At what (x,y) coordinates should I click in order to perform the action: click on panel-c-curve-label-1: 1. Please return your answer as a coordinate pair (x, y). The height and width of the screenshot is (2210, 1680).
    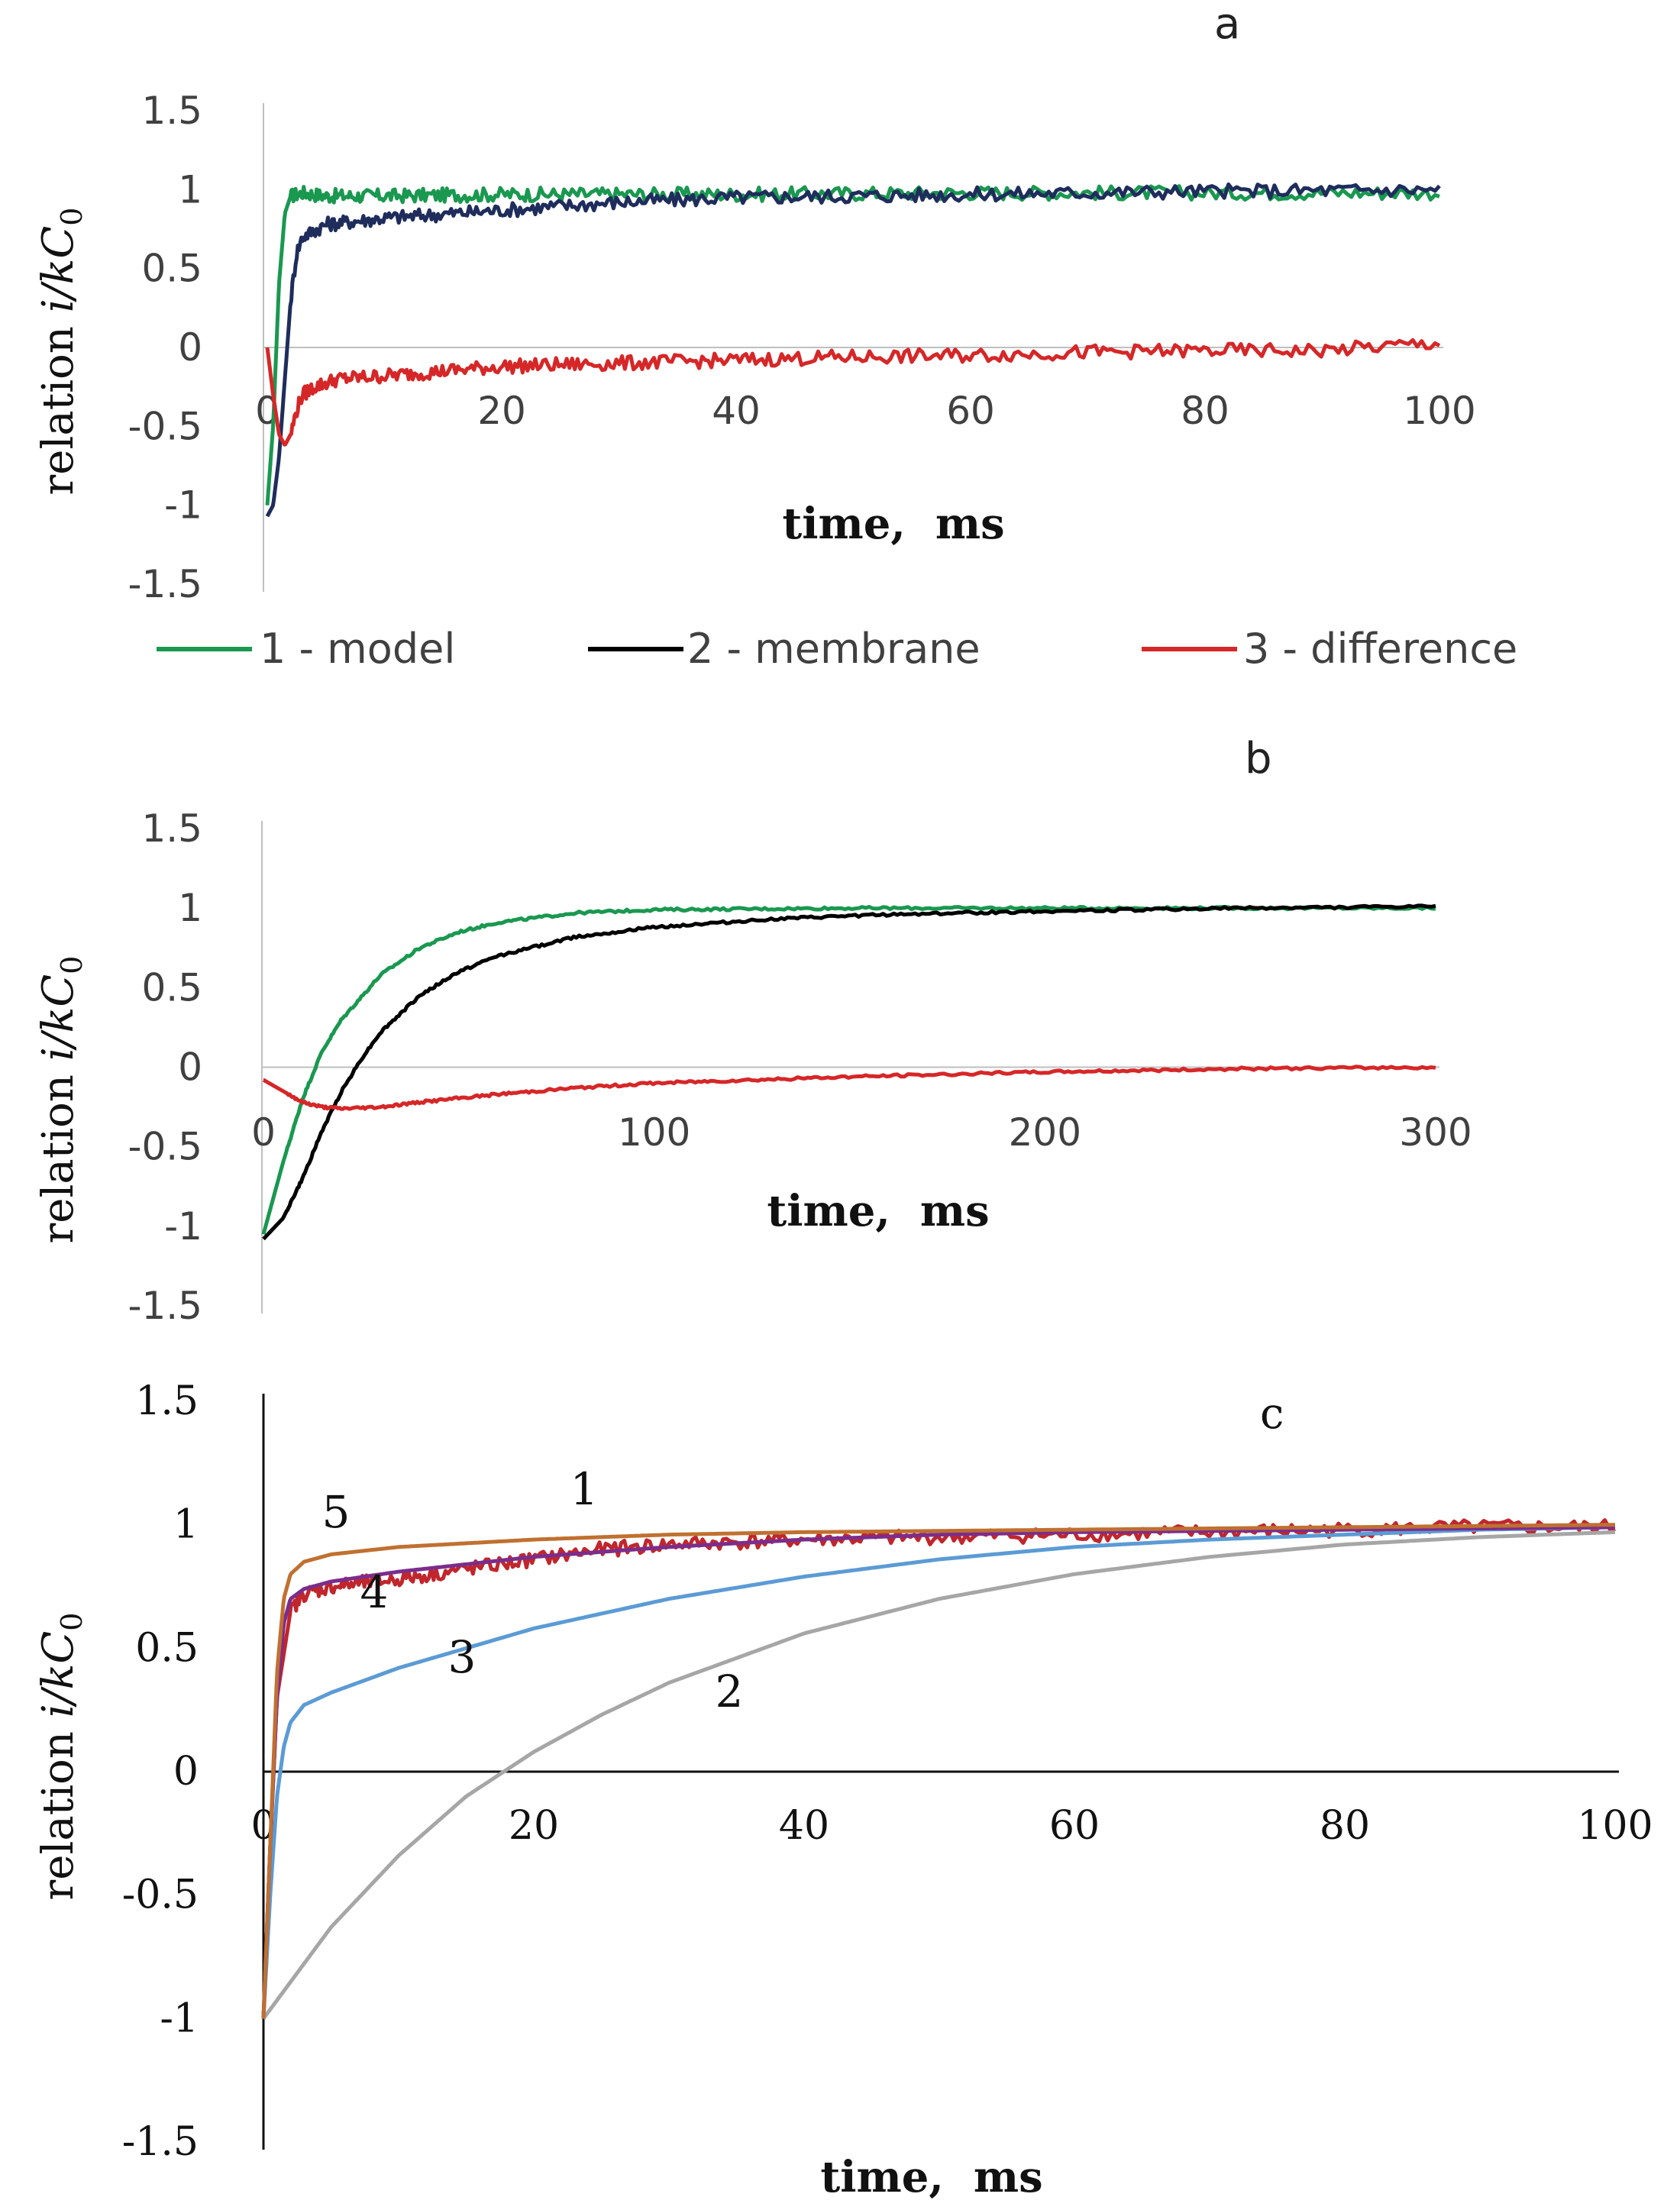
    Looking at the image, I should click on (584, 1489).